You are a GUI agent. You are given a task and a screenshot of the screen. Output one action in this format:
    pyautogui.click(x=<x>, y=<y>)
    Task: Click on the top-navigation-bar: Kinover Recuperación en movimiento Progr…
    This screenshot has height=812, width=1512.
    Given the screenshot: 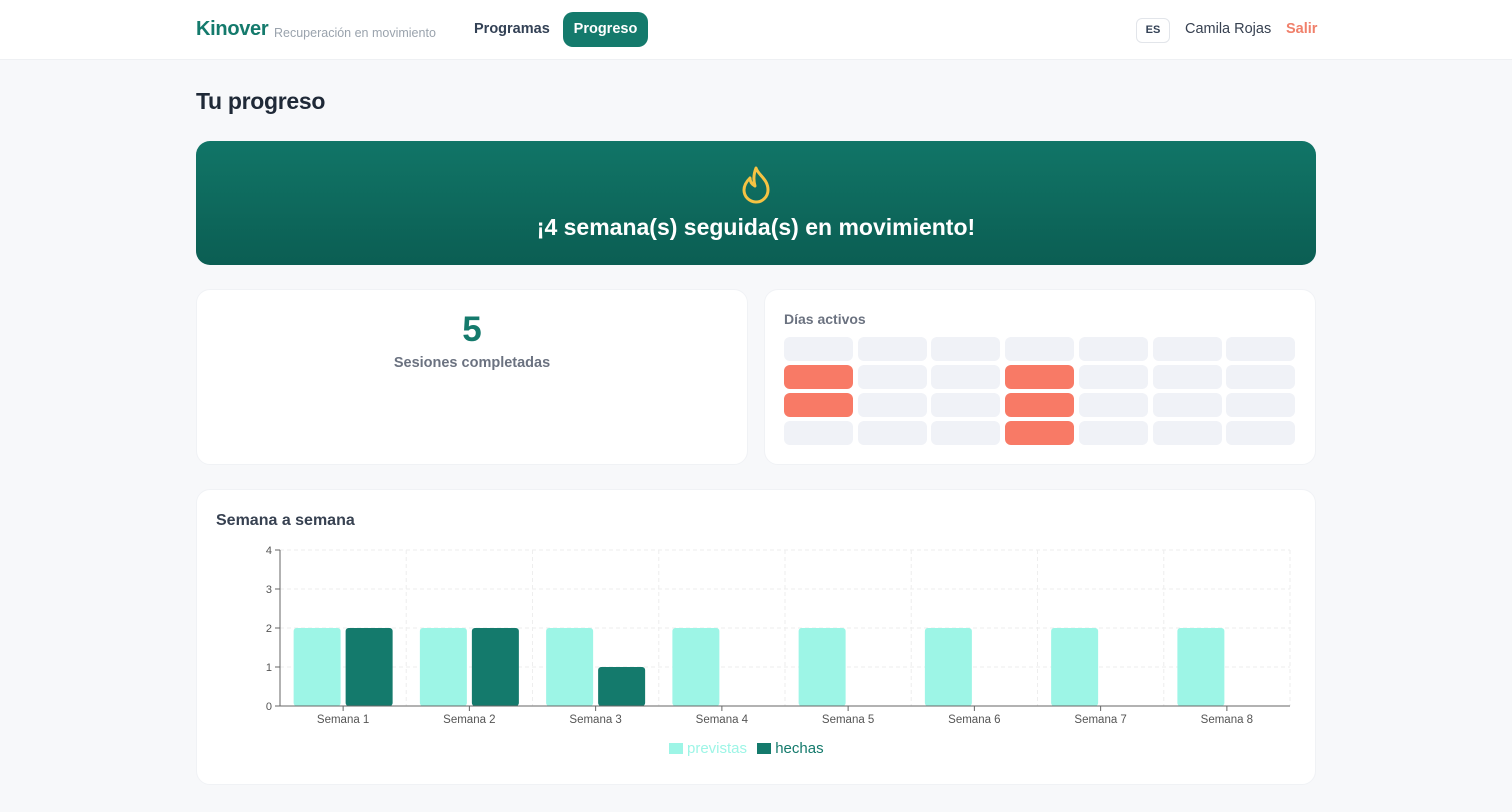 What is the action you would take?
    pyautogui.click(x=756, y=30)
    